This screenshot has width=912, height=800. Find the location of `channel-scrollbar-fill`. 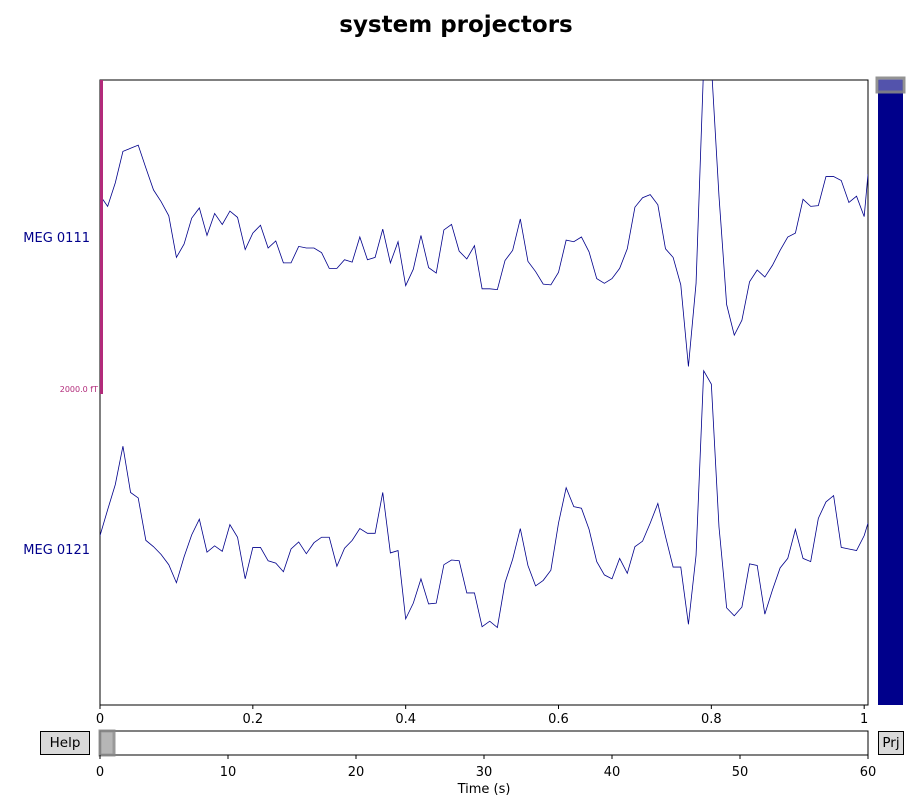

channel-scrollbar-fill is located at coordinates (890, 392).